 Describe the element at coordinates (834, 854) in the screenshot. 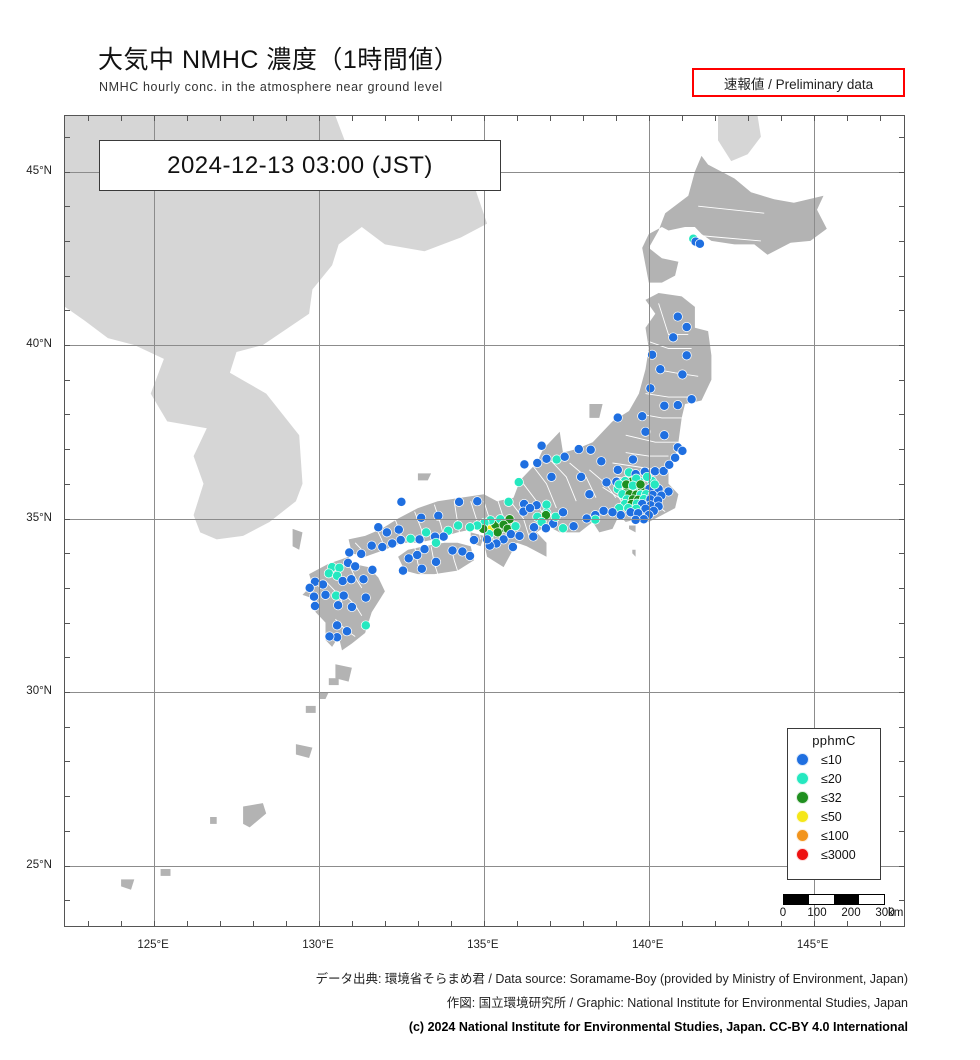

I see `legend-item: ≤3000` at that location.